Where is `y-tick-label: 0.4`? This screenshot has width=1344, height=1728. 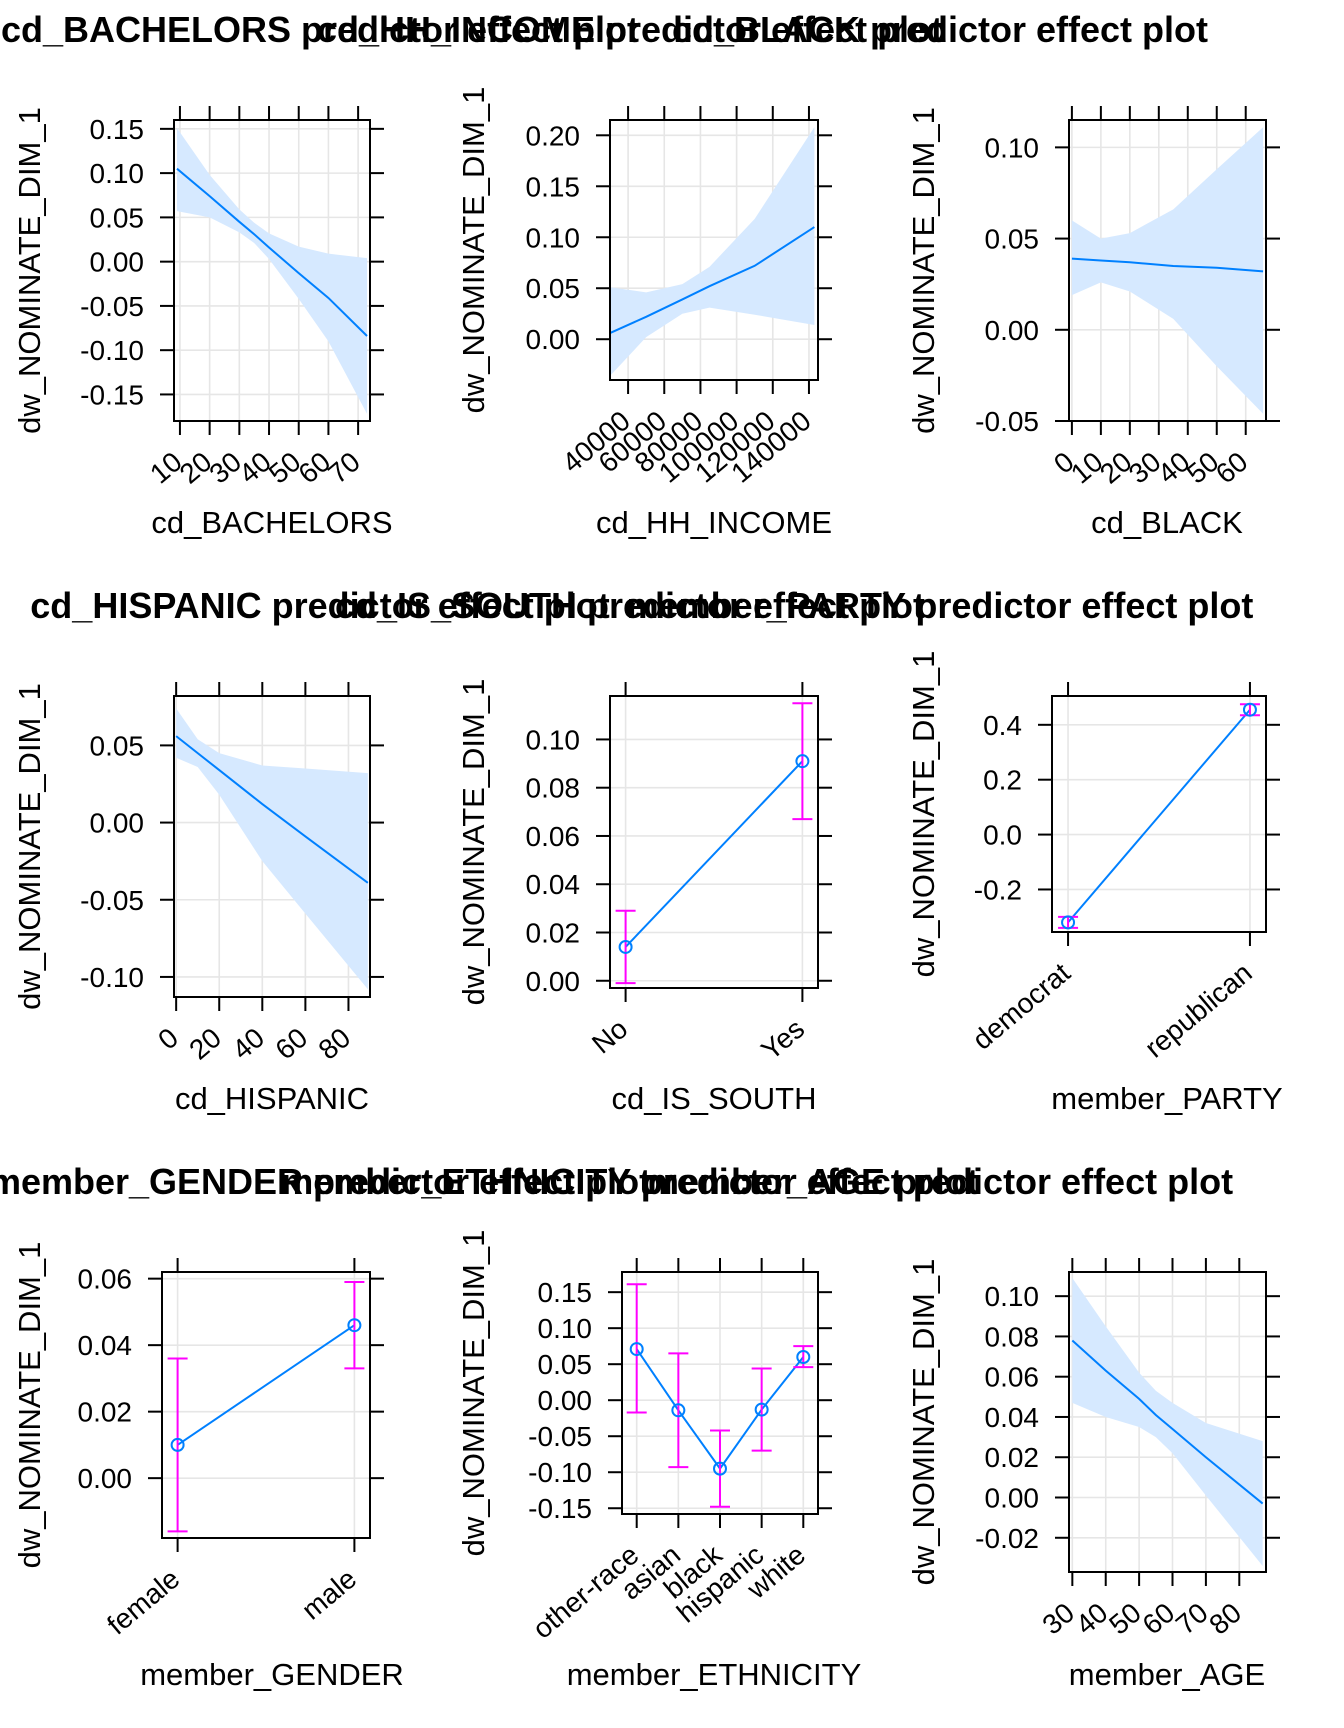
y-tick-label: 0.4 is located at coordinates (1002, 725).